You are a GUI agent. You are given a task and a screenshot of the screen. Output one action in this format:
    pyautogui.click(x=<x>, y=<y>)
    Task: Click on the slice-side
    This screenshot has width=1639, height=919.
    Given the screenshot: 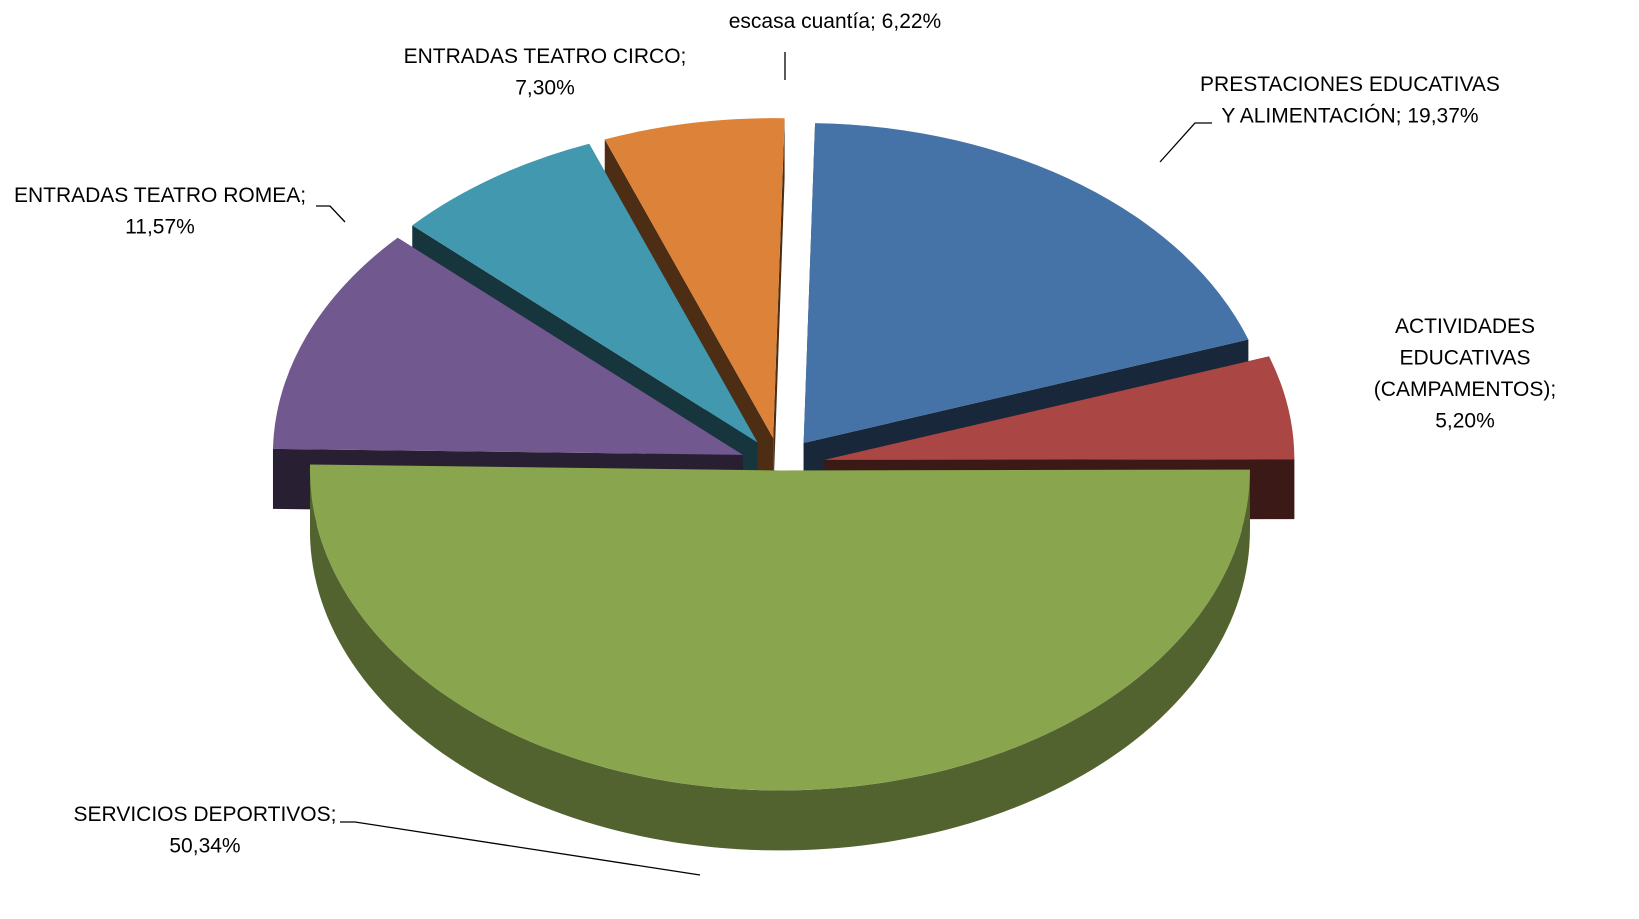 What is the action you would take?
    pyautogui.click(x=779, y=308)
    